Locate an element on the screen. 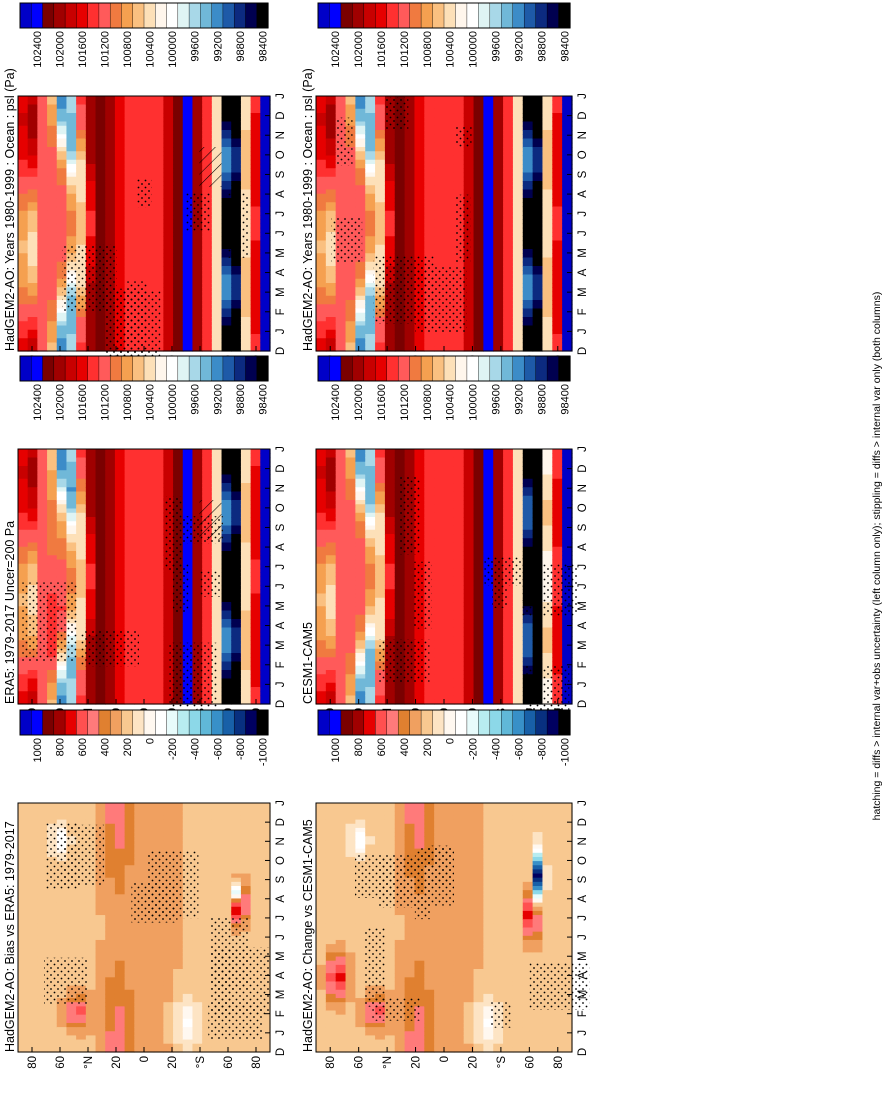 The image size is (887, 1112). heatmap-field is located at coordinates (144, 578).